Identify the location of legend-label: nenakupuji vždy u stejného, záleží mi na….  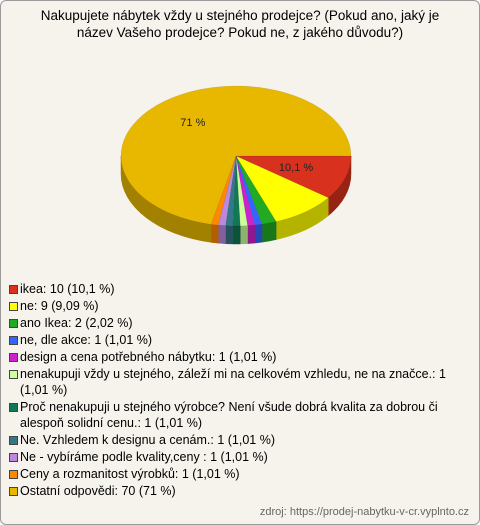
(233, 382).